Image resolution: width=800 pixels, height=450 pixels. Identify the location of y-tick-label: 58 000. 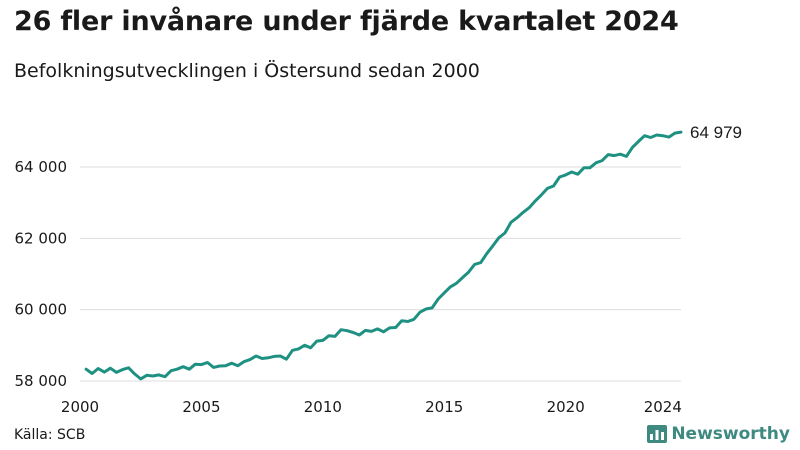
(41, 381).